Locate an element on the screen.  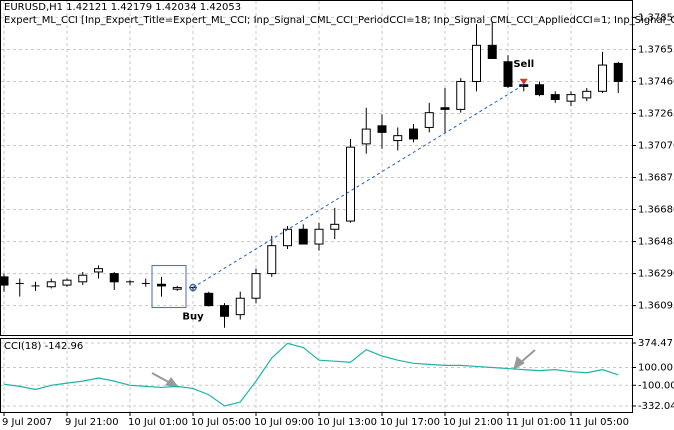
y-tick-label: -100.00 is located at coordinates (656, 385).